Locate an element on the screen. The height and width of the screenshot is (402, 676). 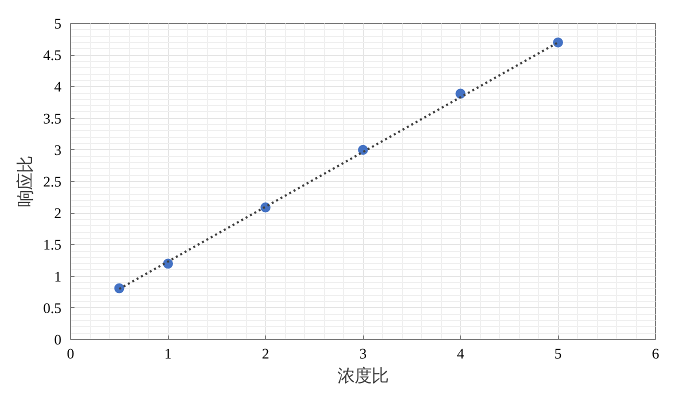
y-tick-label: 4 is located at coordinates (58, 88).